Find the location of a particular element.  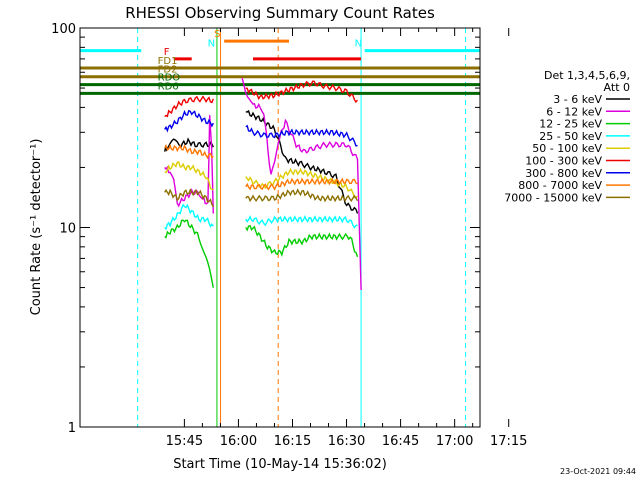

legend-entry-label: 12 - 25 keV is located at coordinates (570, 124).